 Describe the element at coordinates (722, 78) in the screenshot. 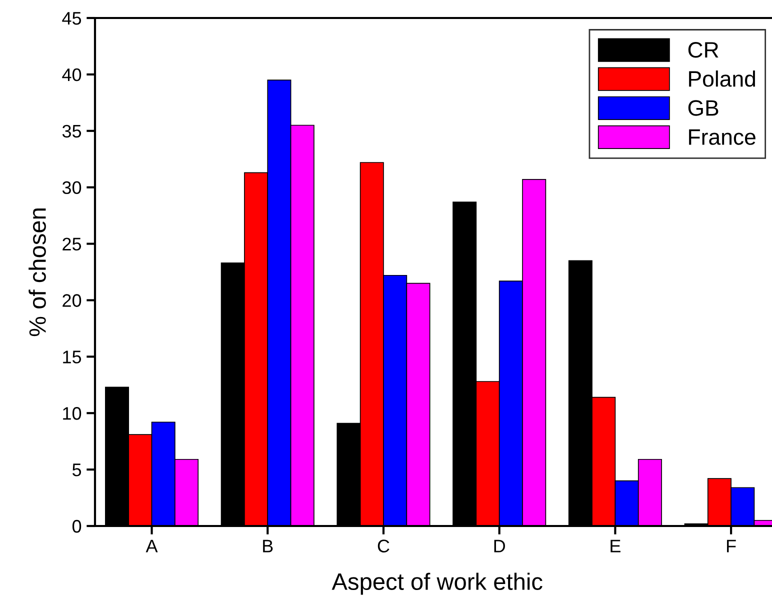

I see `legend-label: Poland` at that location.